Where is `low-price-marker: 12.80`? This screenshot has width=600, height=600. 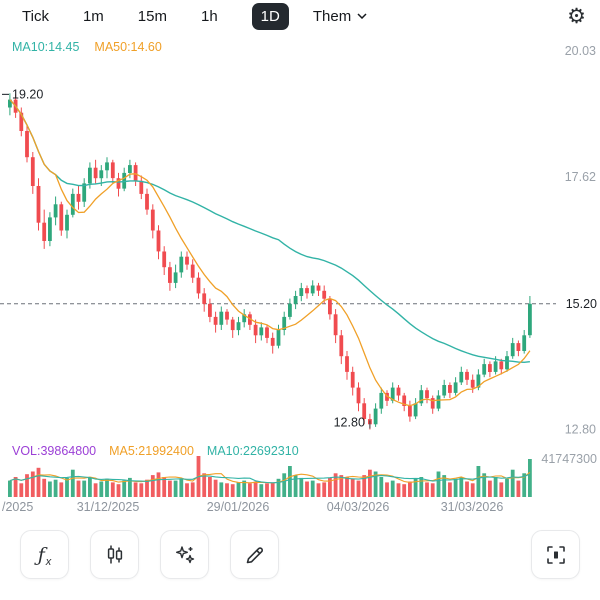
low-price-marker: 12.80 is located at coordinates (349, 423).